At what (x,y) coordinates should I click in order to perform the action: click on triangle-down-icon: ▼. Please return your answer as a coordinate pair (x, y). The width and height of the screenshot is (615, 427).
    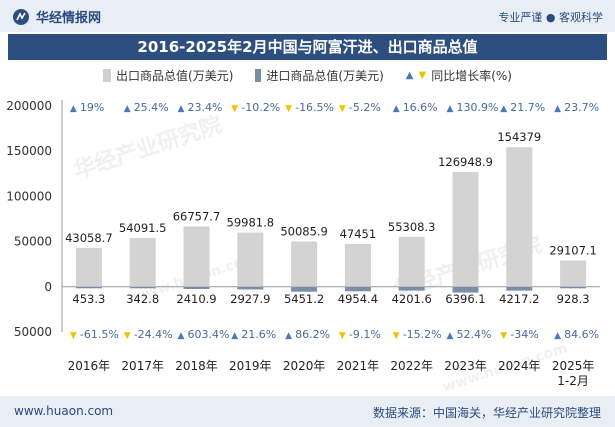
    Looking at the image, I should click on (422, 75).